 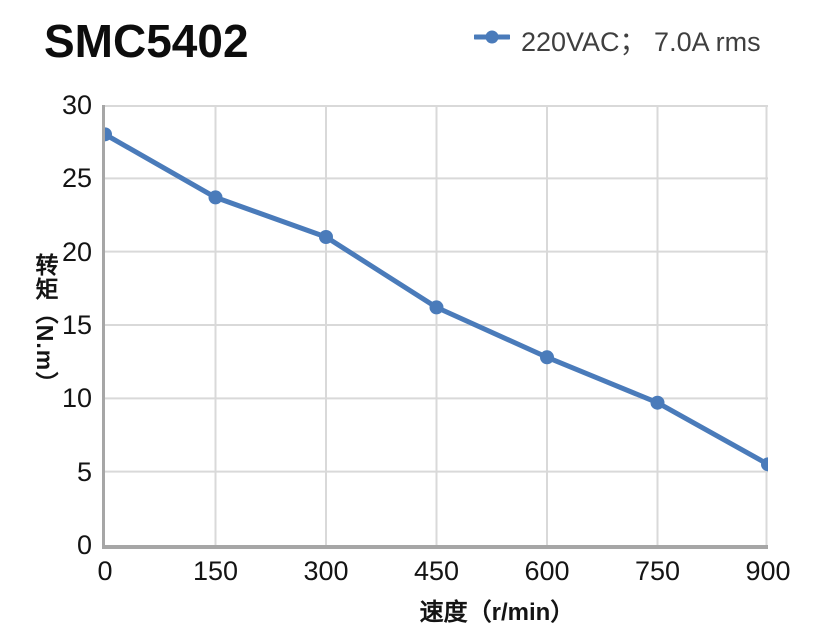 What do you see at coordinates (76, 105) in the screenshot?
I see `y-tick-label: 30` at bounding box center [76, 105].